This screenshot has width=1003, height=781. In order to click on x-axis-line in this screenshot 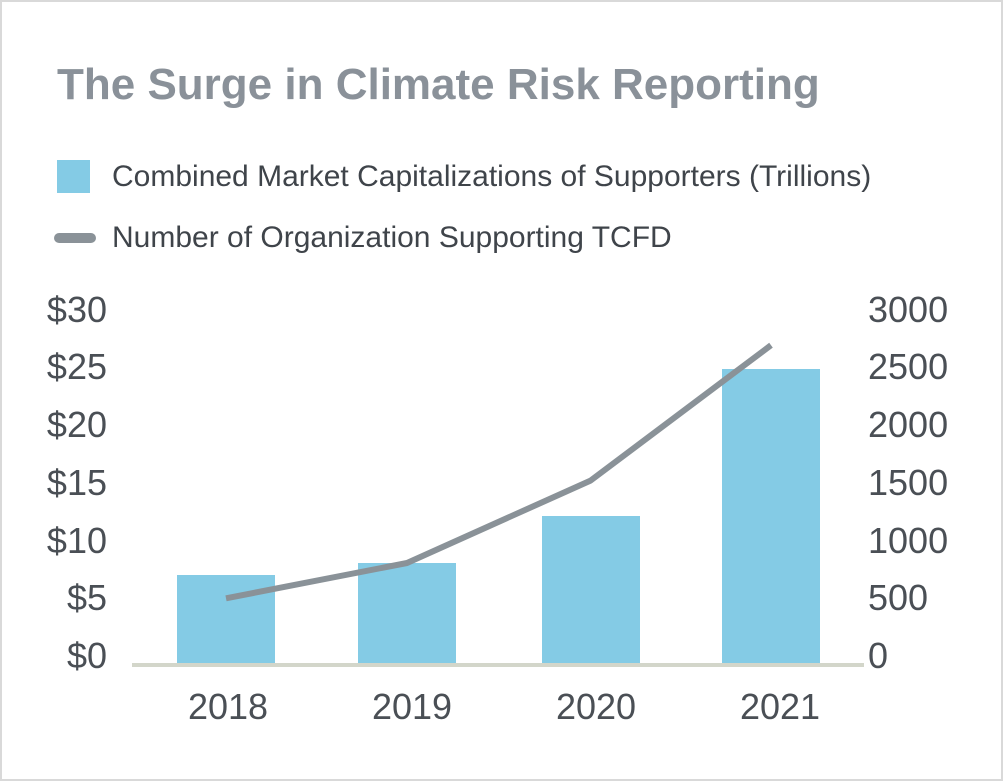, I will do `click(498, 665)`.